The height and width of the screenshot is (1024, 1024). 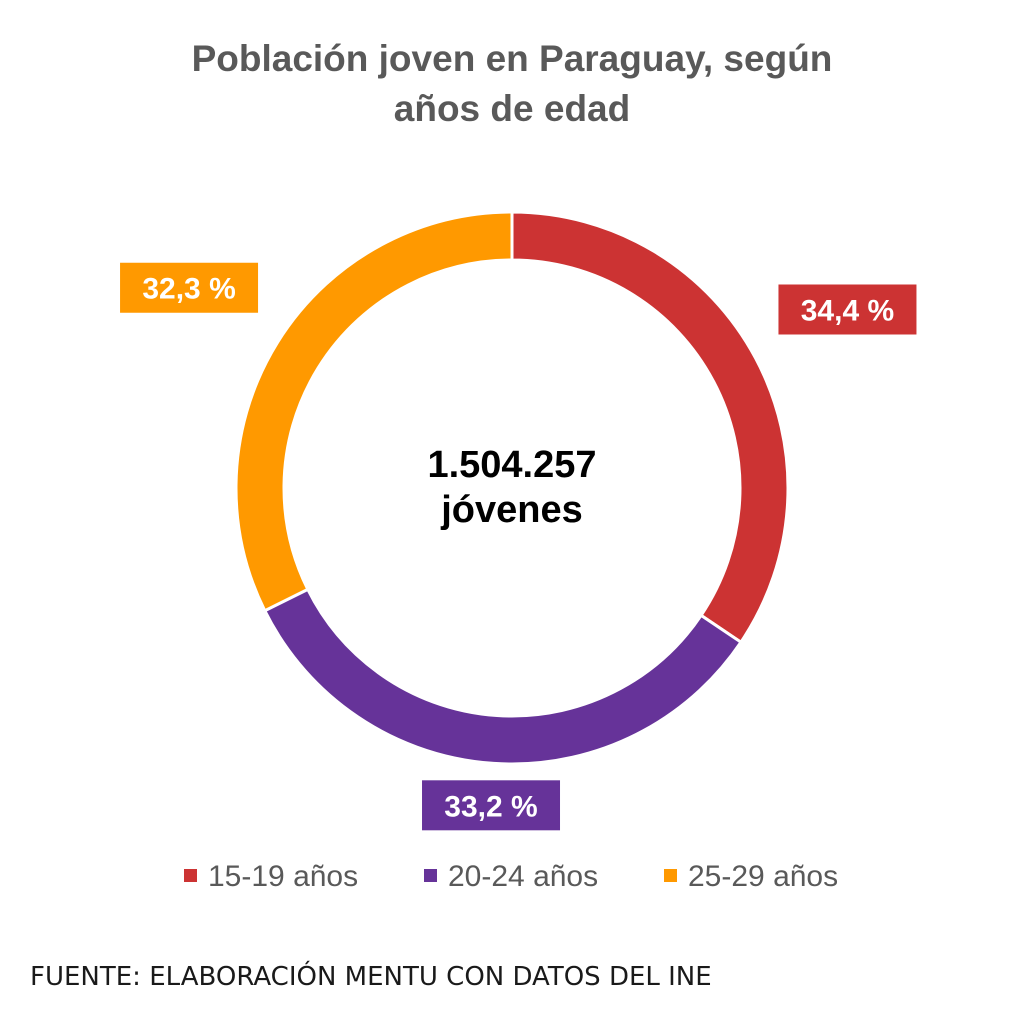 I want to click on data-label-text-3: 32,3 %, so click(x=188, y=289).